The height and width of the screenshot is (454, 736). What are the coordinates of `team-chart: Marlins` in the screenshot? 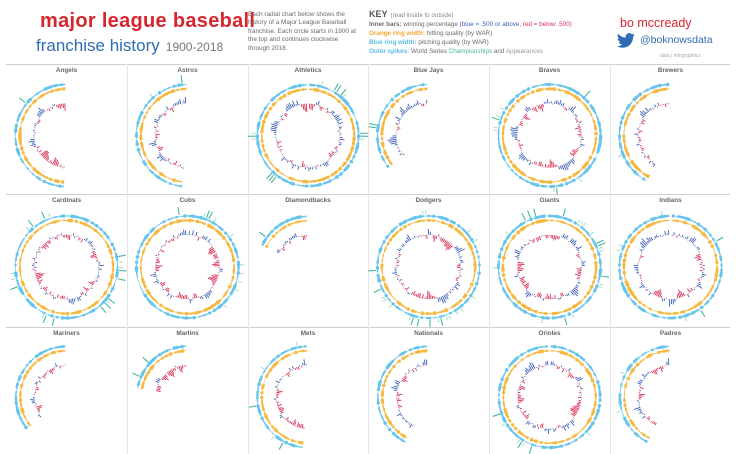 It's located at (187, 390).